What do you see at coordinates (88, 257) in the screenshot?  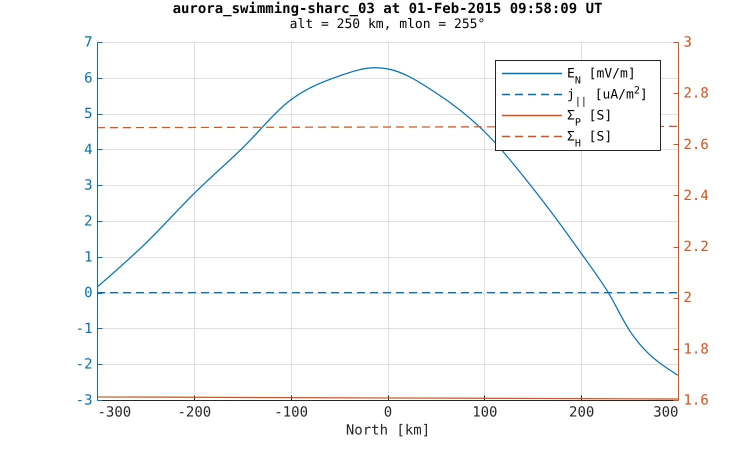 I see `y-tick-label: 1` at bounding box center [88, 257].